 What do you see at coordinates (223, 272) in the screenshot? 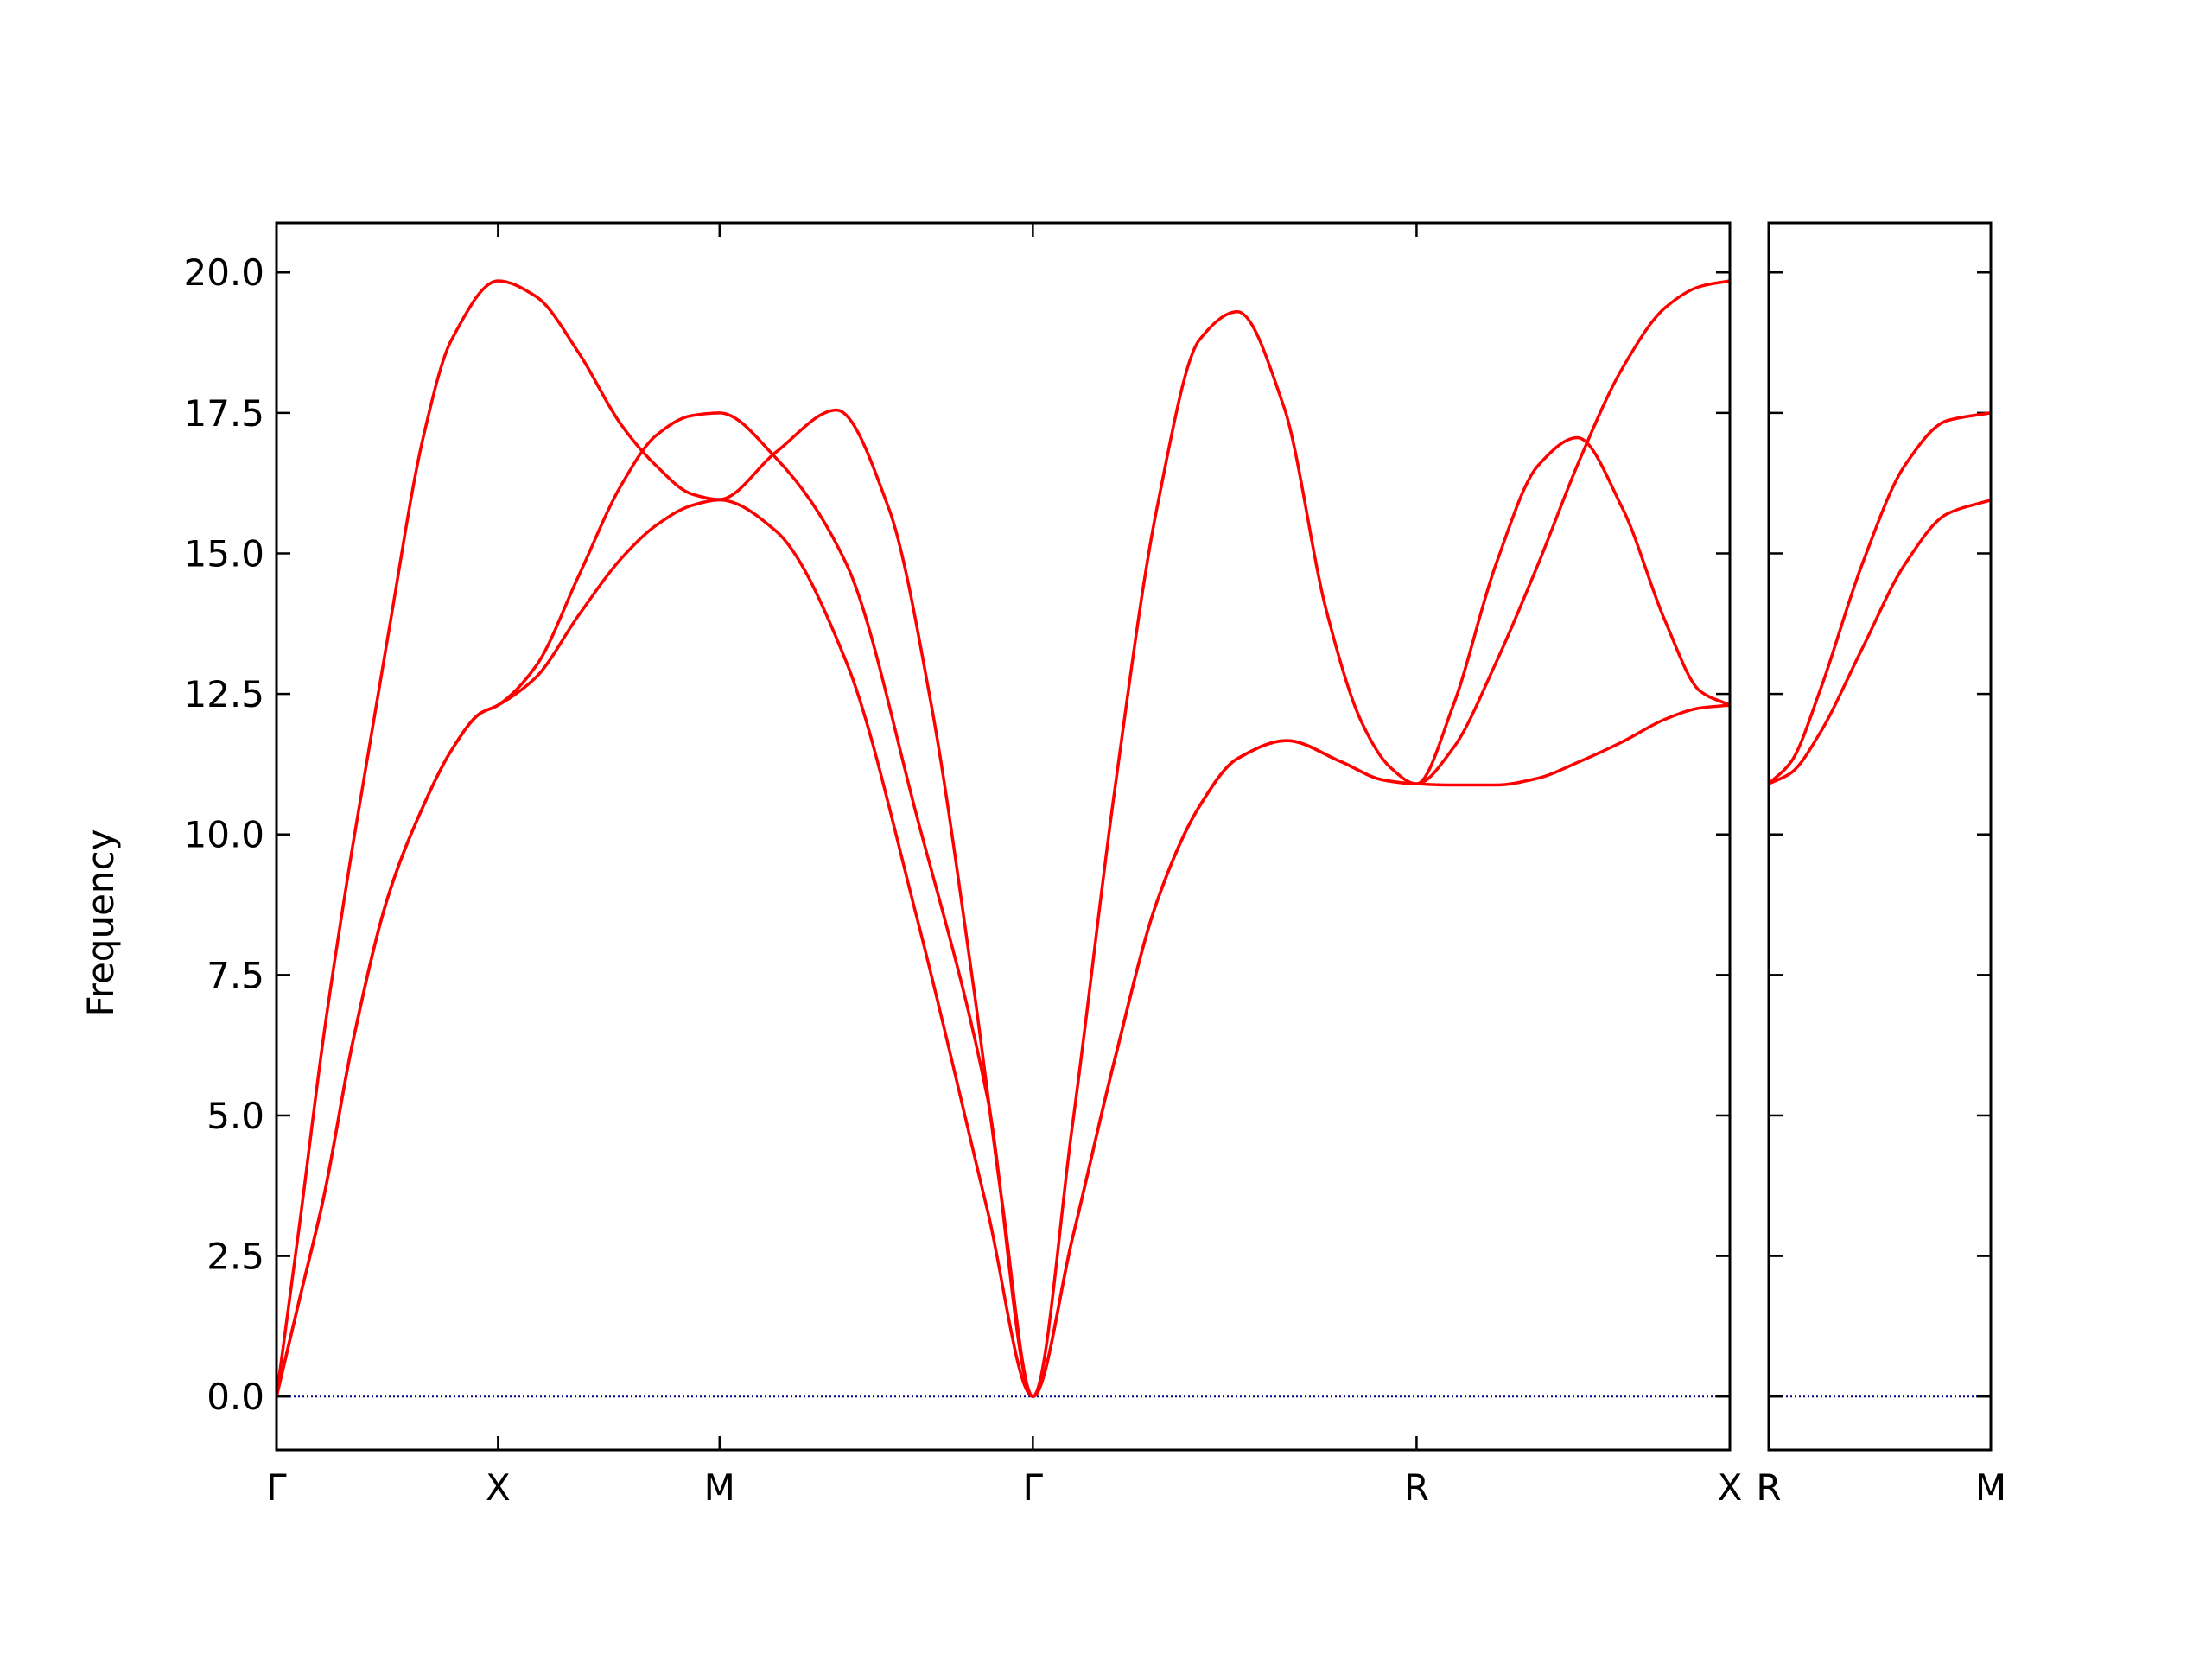
I see `y-tick-label: 20.0` at bounding box center [223, 272].